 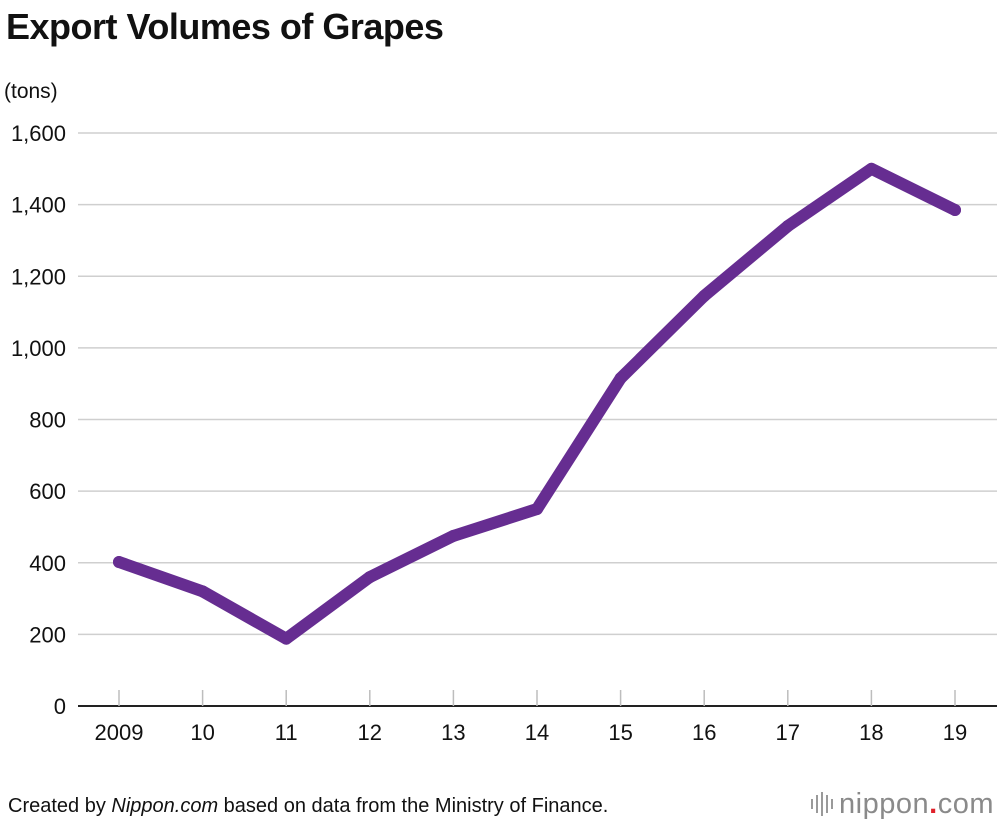 I want to click on y-tick-label: 400, so click(x=47, y=563).